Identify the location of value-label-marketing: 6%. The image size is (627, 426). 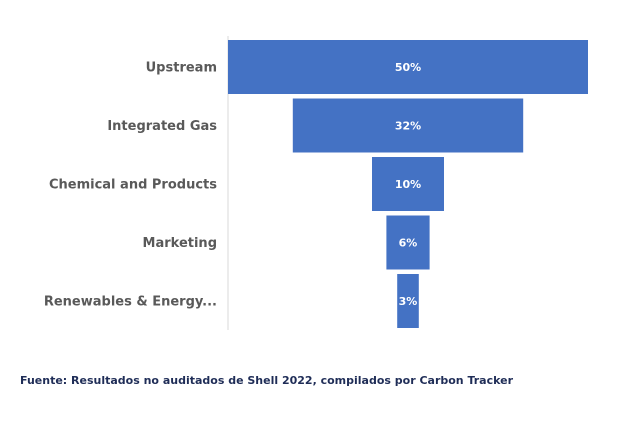
(408, 243).